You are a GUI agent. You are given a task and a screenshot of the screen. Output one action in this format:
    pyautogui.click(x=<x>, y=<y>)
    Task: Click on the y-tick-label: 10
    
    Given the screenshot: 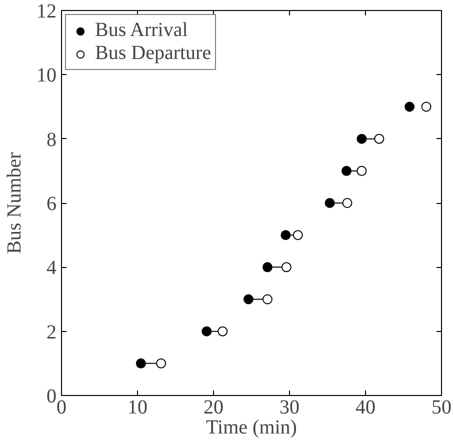 What is the action you would take?
    pyautogui.click(x=46, y=75)
    